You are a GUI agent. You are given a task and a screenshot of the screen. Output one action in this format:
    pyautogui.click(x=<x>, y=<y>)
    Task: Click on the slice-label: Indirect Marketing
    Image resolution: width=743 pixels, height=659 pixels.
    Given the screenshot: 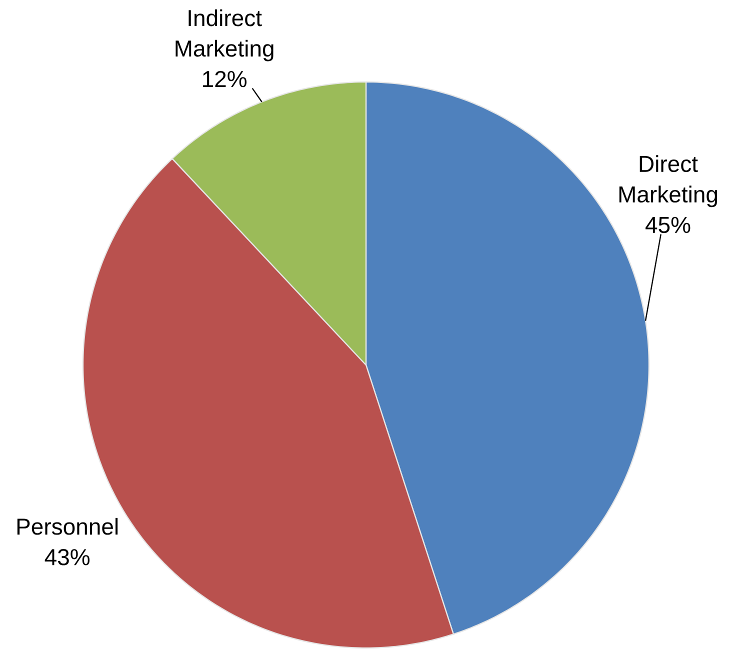 What is the action you would take?
    pyautogui.click(x=225, y=35)
    